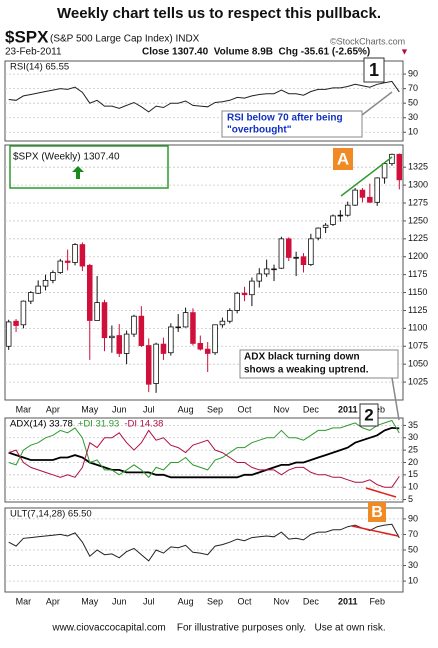 This screenshot has height=648, width=438. What do you see at coordinates (89, 167) in the screenshot?
I see `legend-box` at bounding box center [89, 167].